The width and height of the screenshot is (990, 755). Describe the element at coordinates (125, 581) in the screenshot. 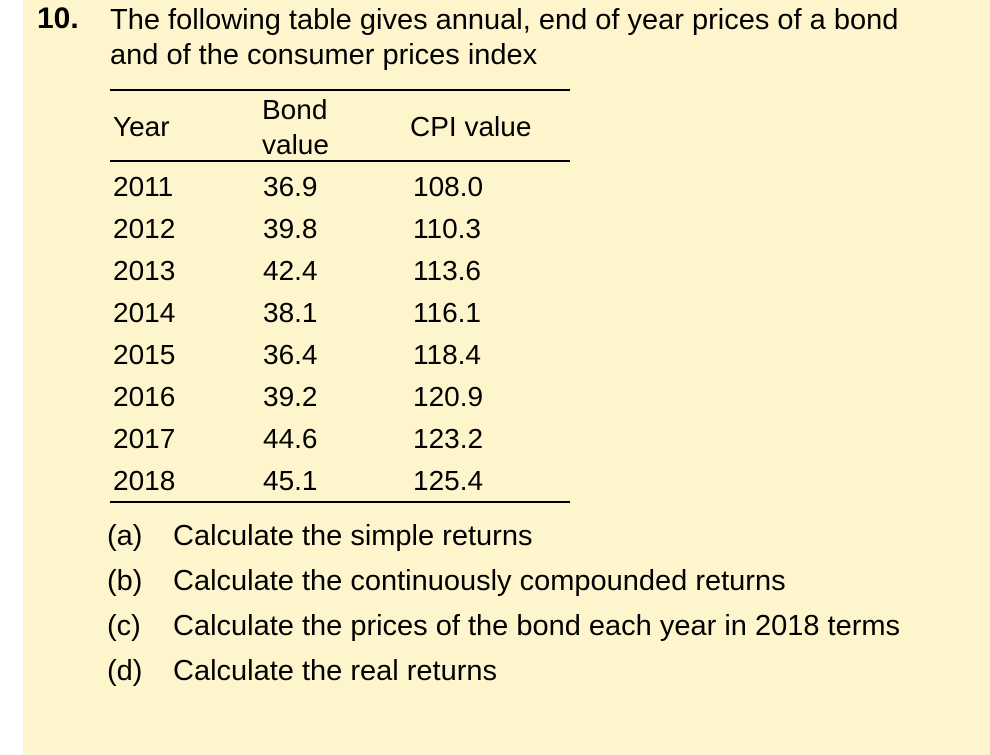

I see `task-label: (b)` at that location.